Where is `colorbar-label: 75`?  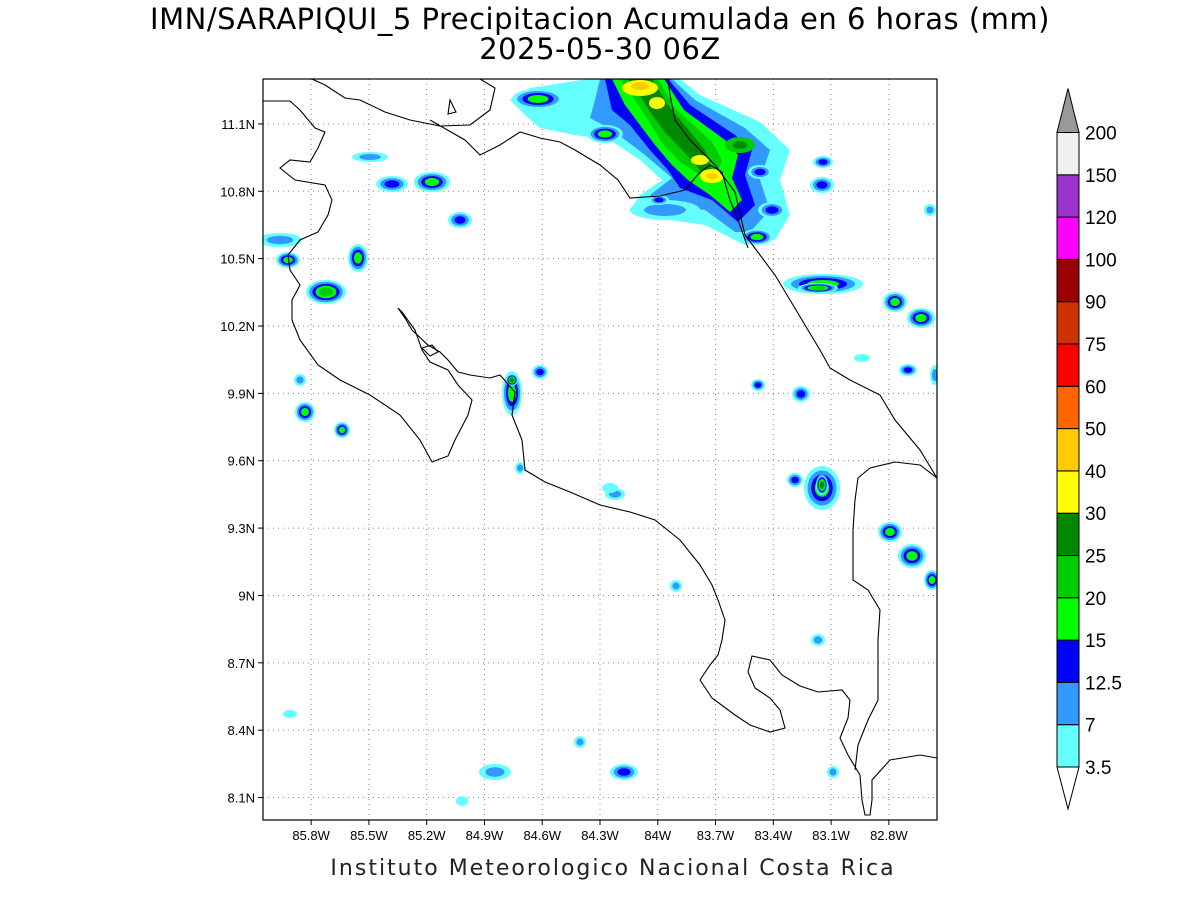 colorbar-label: 75 is located at coordinates (1095, 345).